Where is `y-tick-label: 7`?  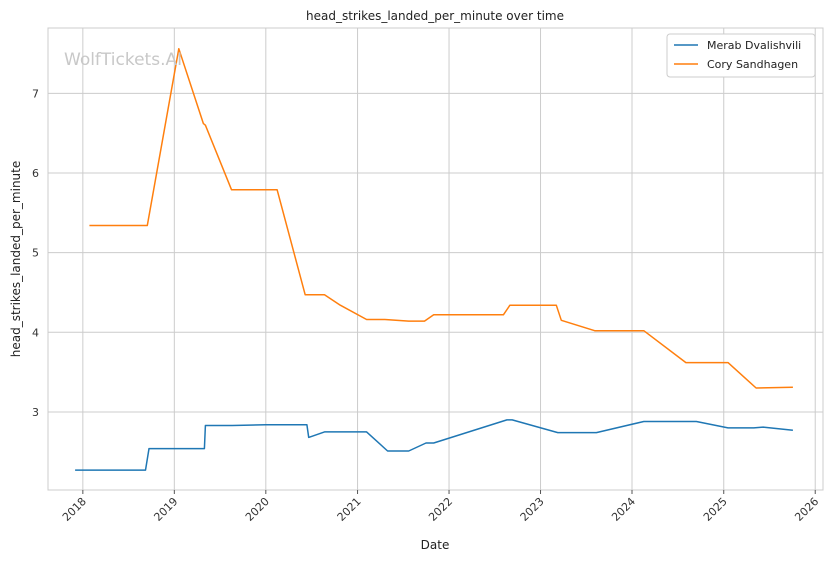
y-tick-label: 7 is located at coordinates (35, 93).